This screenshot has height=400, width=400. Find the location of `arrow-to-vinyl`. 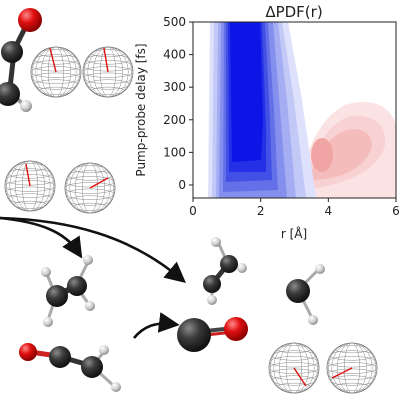

arrow-to-vinyl is located at coordinates (93, 250).